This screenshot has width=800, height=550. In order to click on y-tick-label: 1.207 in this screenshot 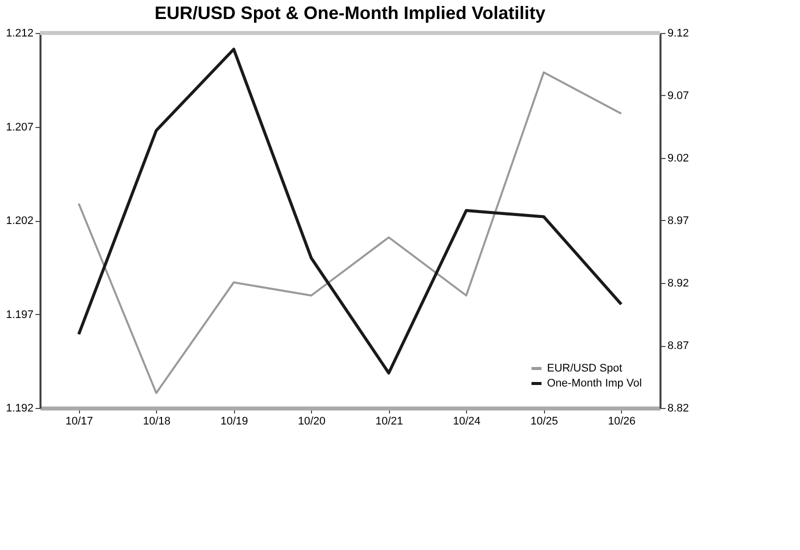, I will do `click(20, 127)`.